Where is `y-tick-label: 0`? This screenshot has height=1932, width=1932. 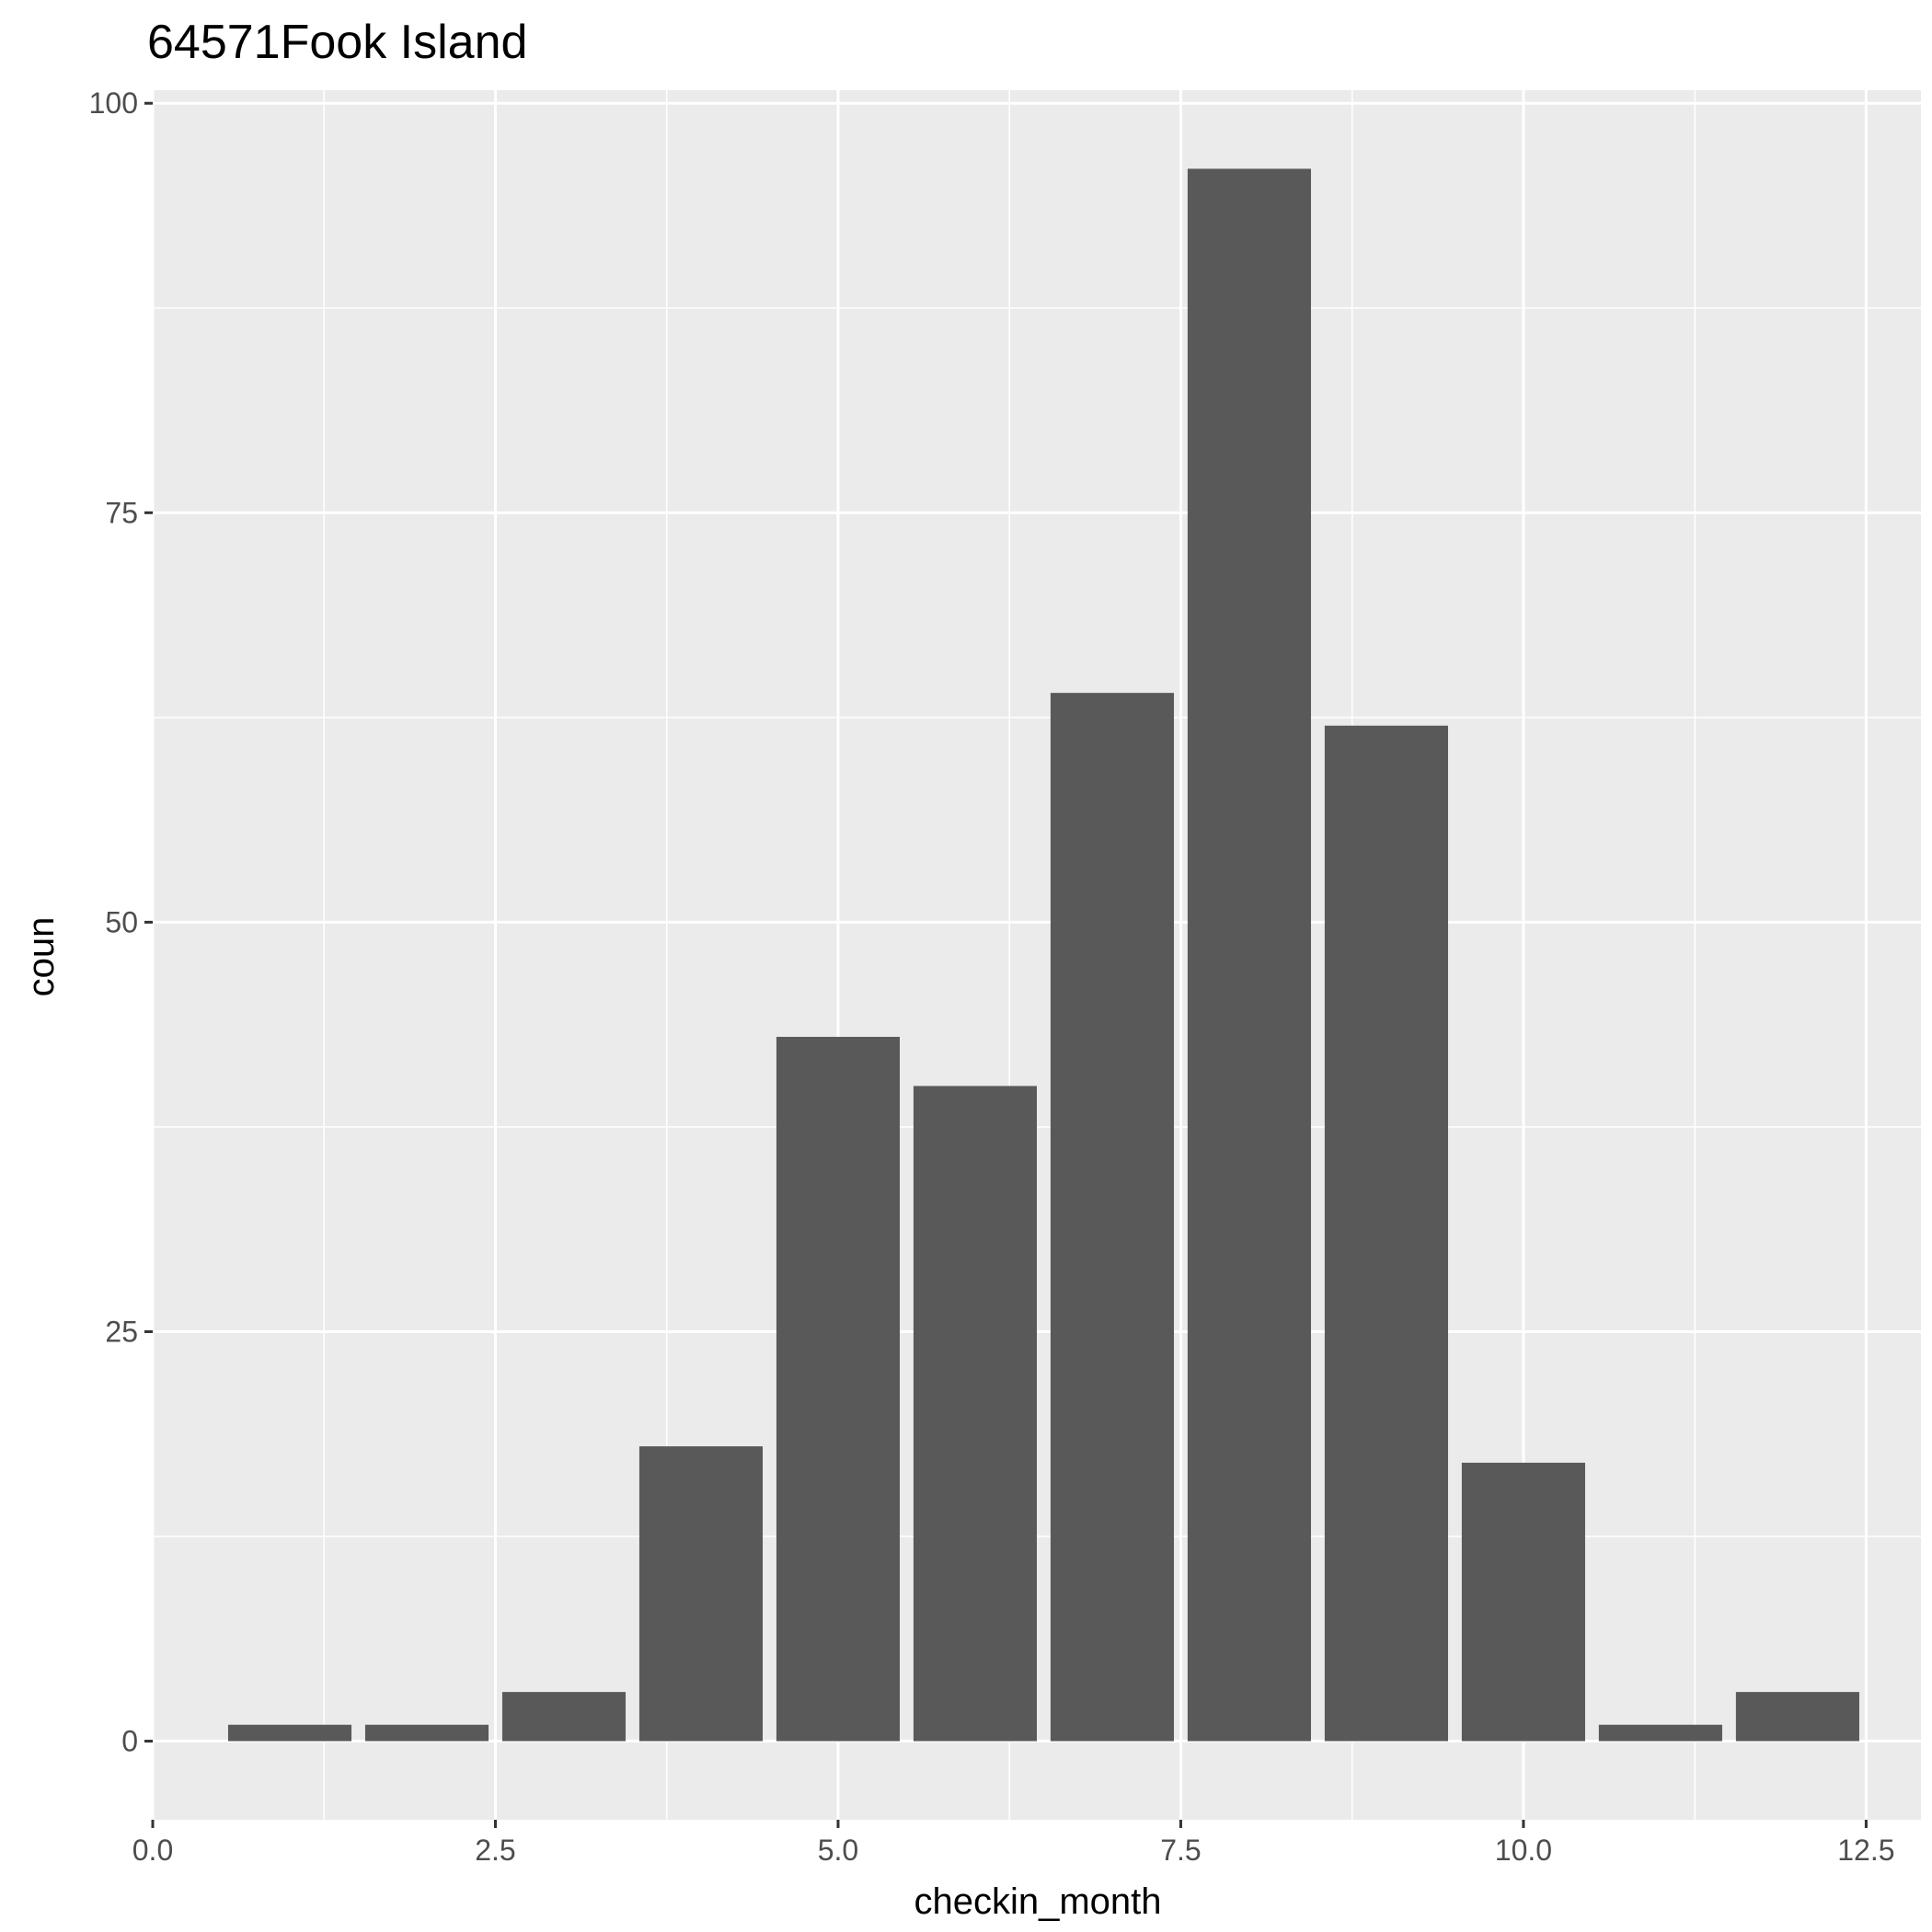 y-tick-label: 0 is located at coordinates (129, 1741).